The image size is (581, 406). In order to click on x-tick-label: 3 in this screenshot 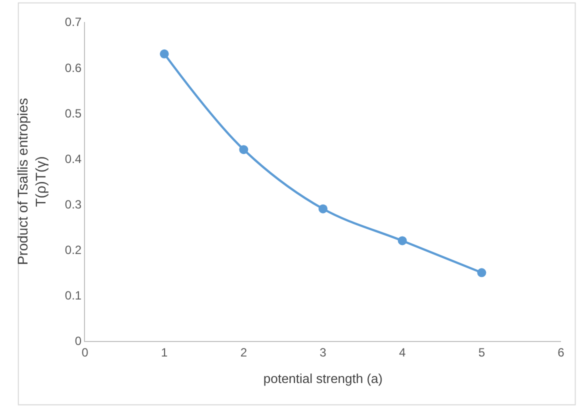, I will do `click(323, 352)`.